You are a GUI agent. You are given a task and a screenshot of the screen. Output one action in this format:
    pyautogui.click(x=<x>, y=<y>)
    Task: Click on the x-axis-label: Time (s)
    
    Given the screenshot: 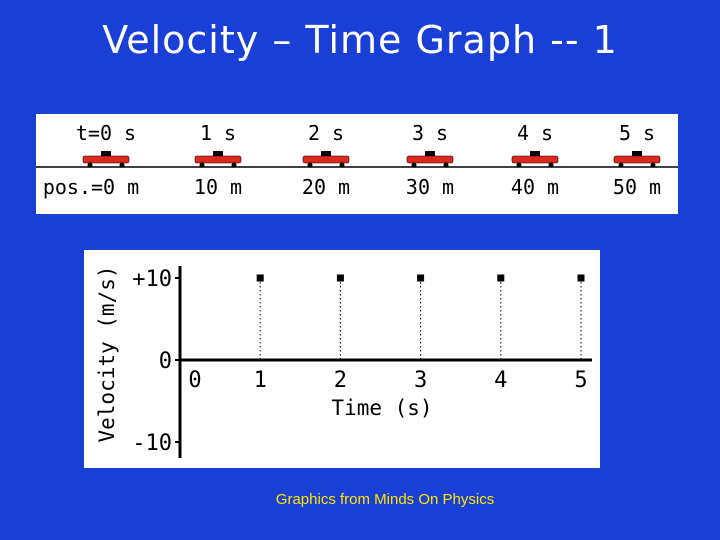 What is the action you would take?
    pyautogui.click(x=381, y=408)
    